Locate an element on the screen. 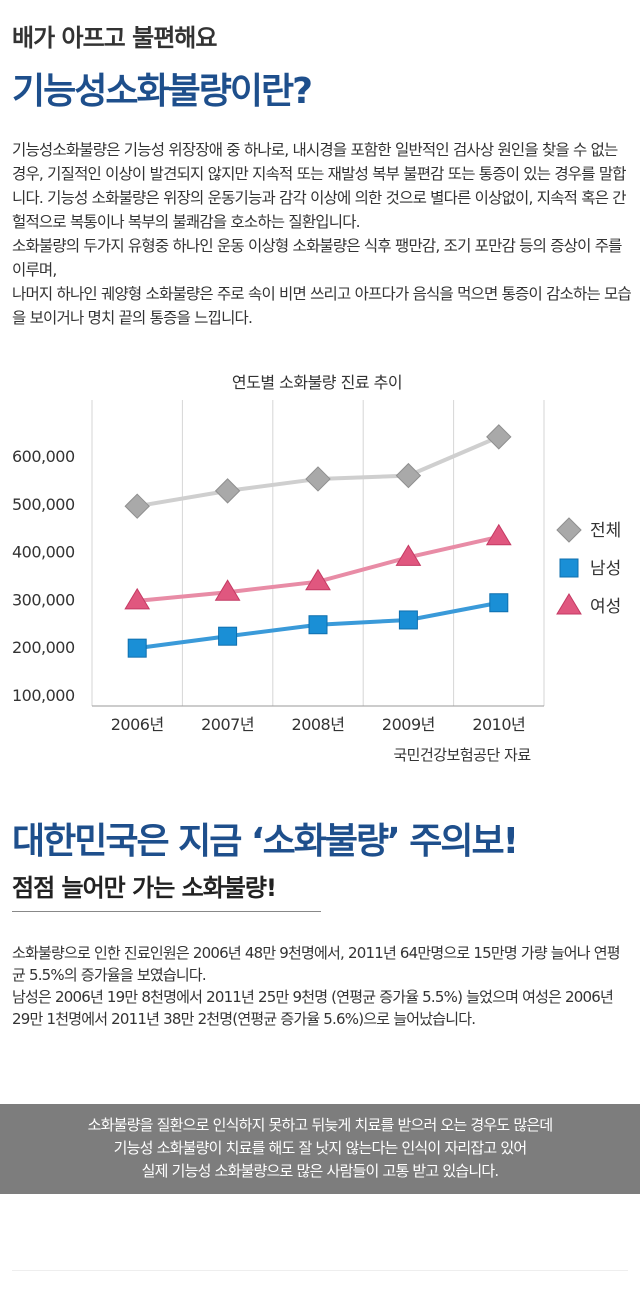 The image size is (640, 1307). divider is located at coordinates (166, 911).